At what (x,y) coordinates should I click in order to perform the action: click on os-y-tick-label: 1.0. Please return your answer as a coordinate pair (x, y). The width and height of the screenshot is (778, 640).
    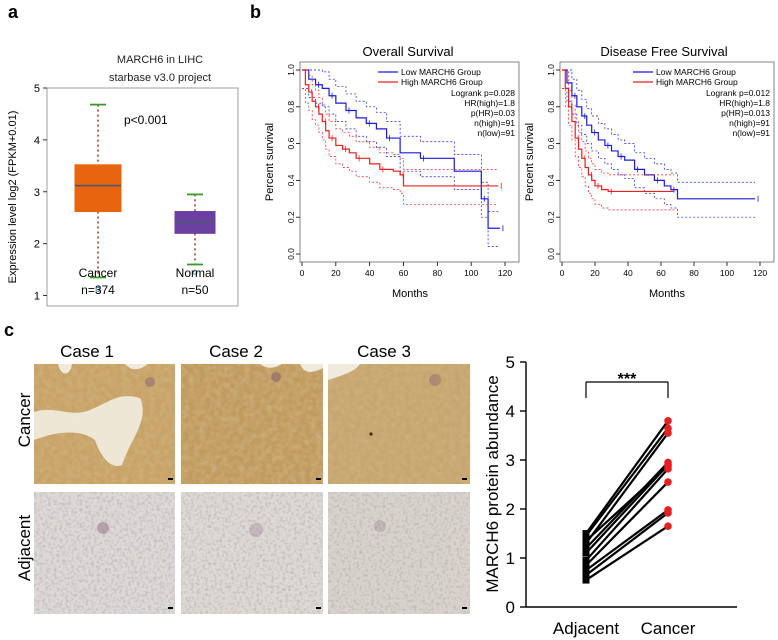
    Looking at the image, I should click on (291, 70).